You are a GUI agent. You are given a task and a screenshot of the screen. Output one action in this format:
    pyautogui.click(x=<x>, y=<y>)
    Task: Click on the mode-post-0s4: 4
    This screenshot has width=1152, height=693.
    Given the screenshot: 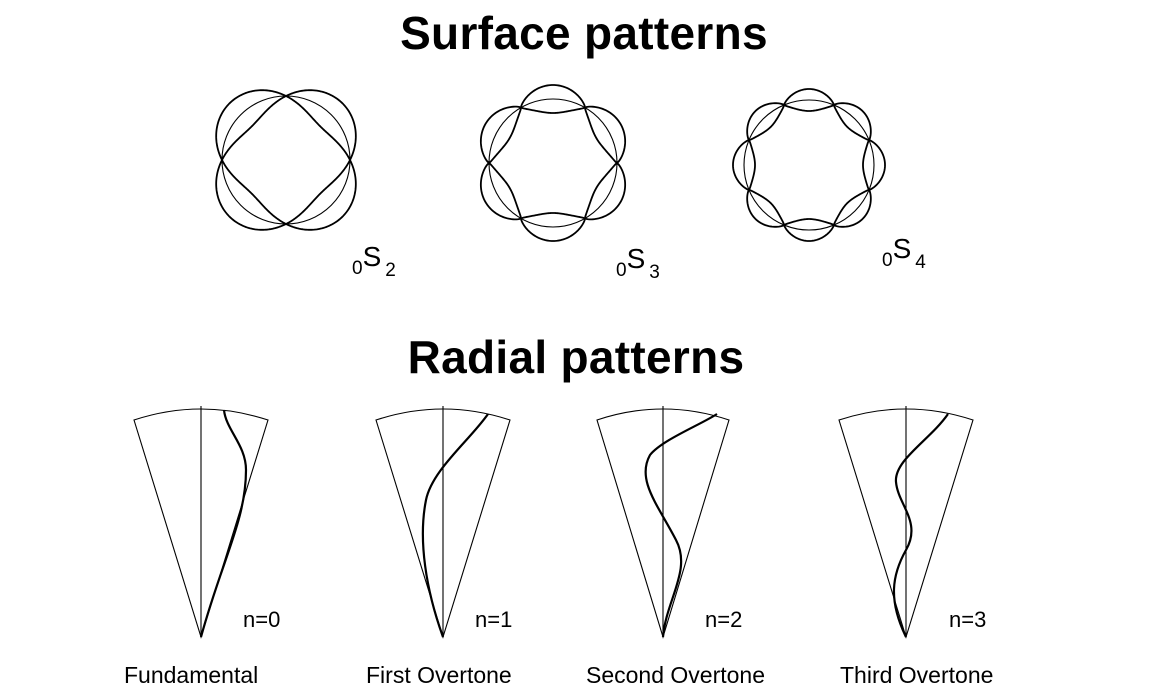 What is the action you would take?
    pyautogui.click(x=920, y=262)
    